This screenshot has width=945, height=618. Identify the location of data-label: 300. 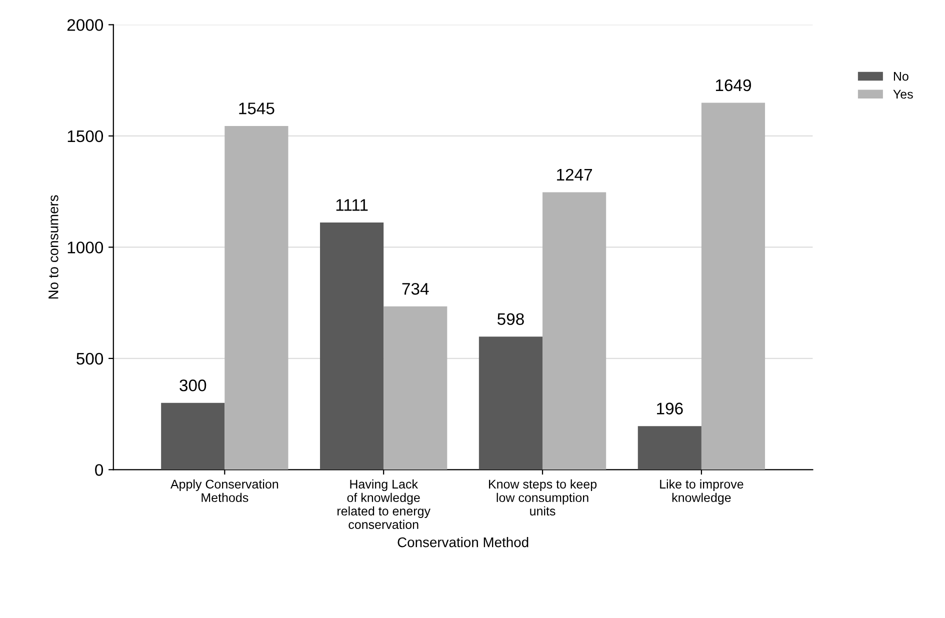
(193, 386).